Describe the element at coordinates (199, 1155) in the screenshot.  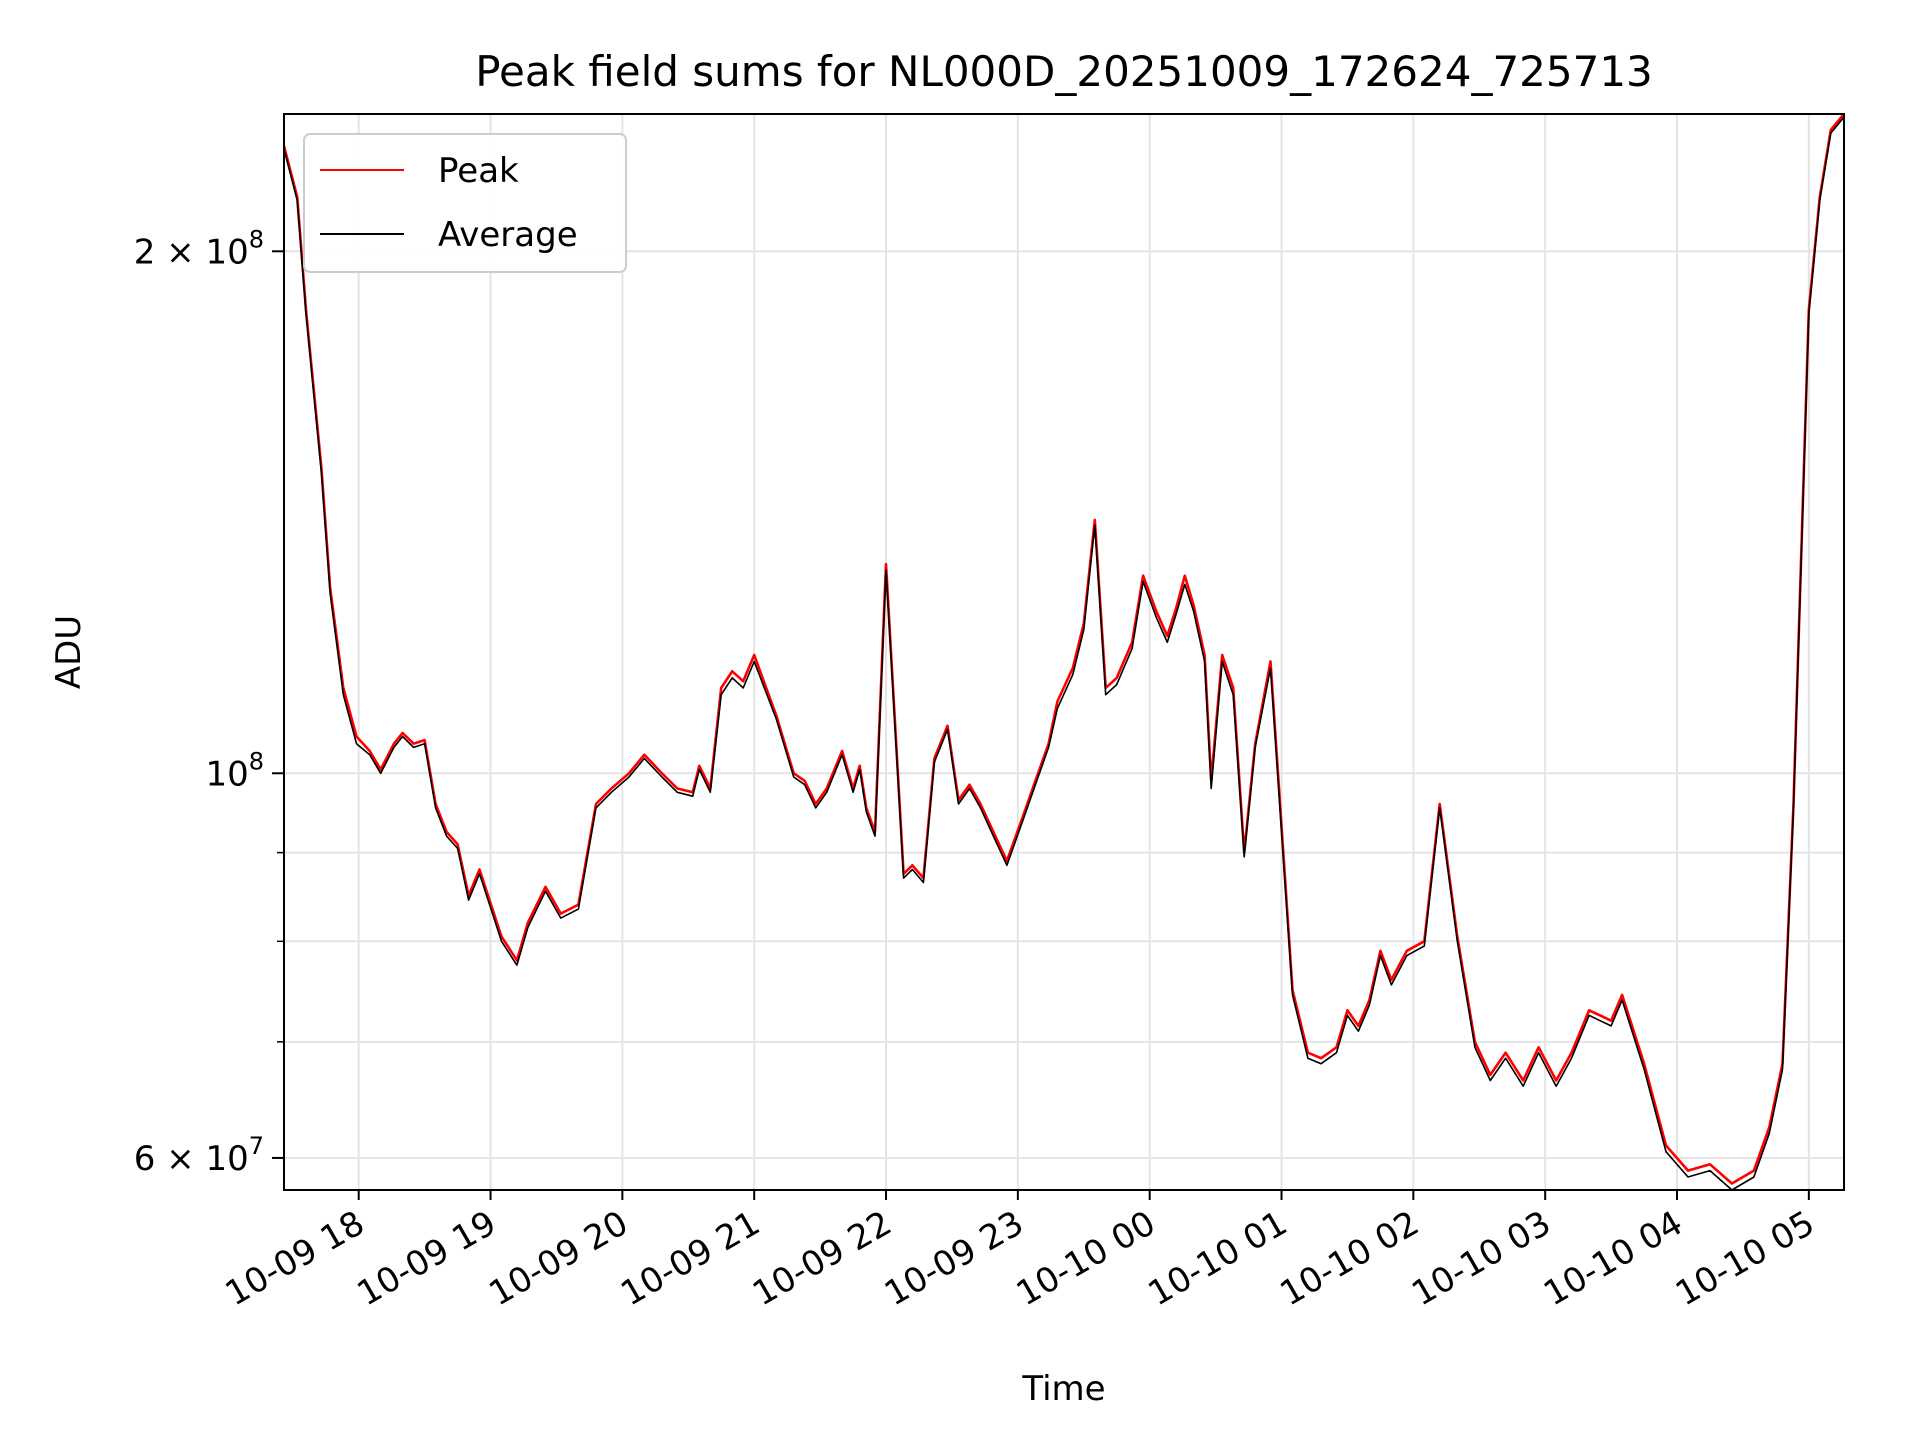
I see `y-tick-label: 6 × 107` at that location.